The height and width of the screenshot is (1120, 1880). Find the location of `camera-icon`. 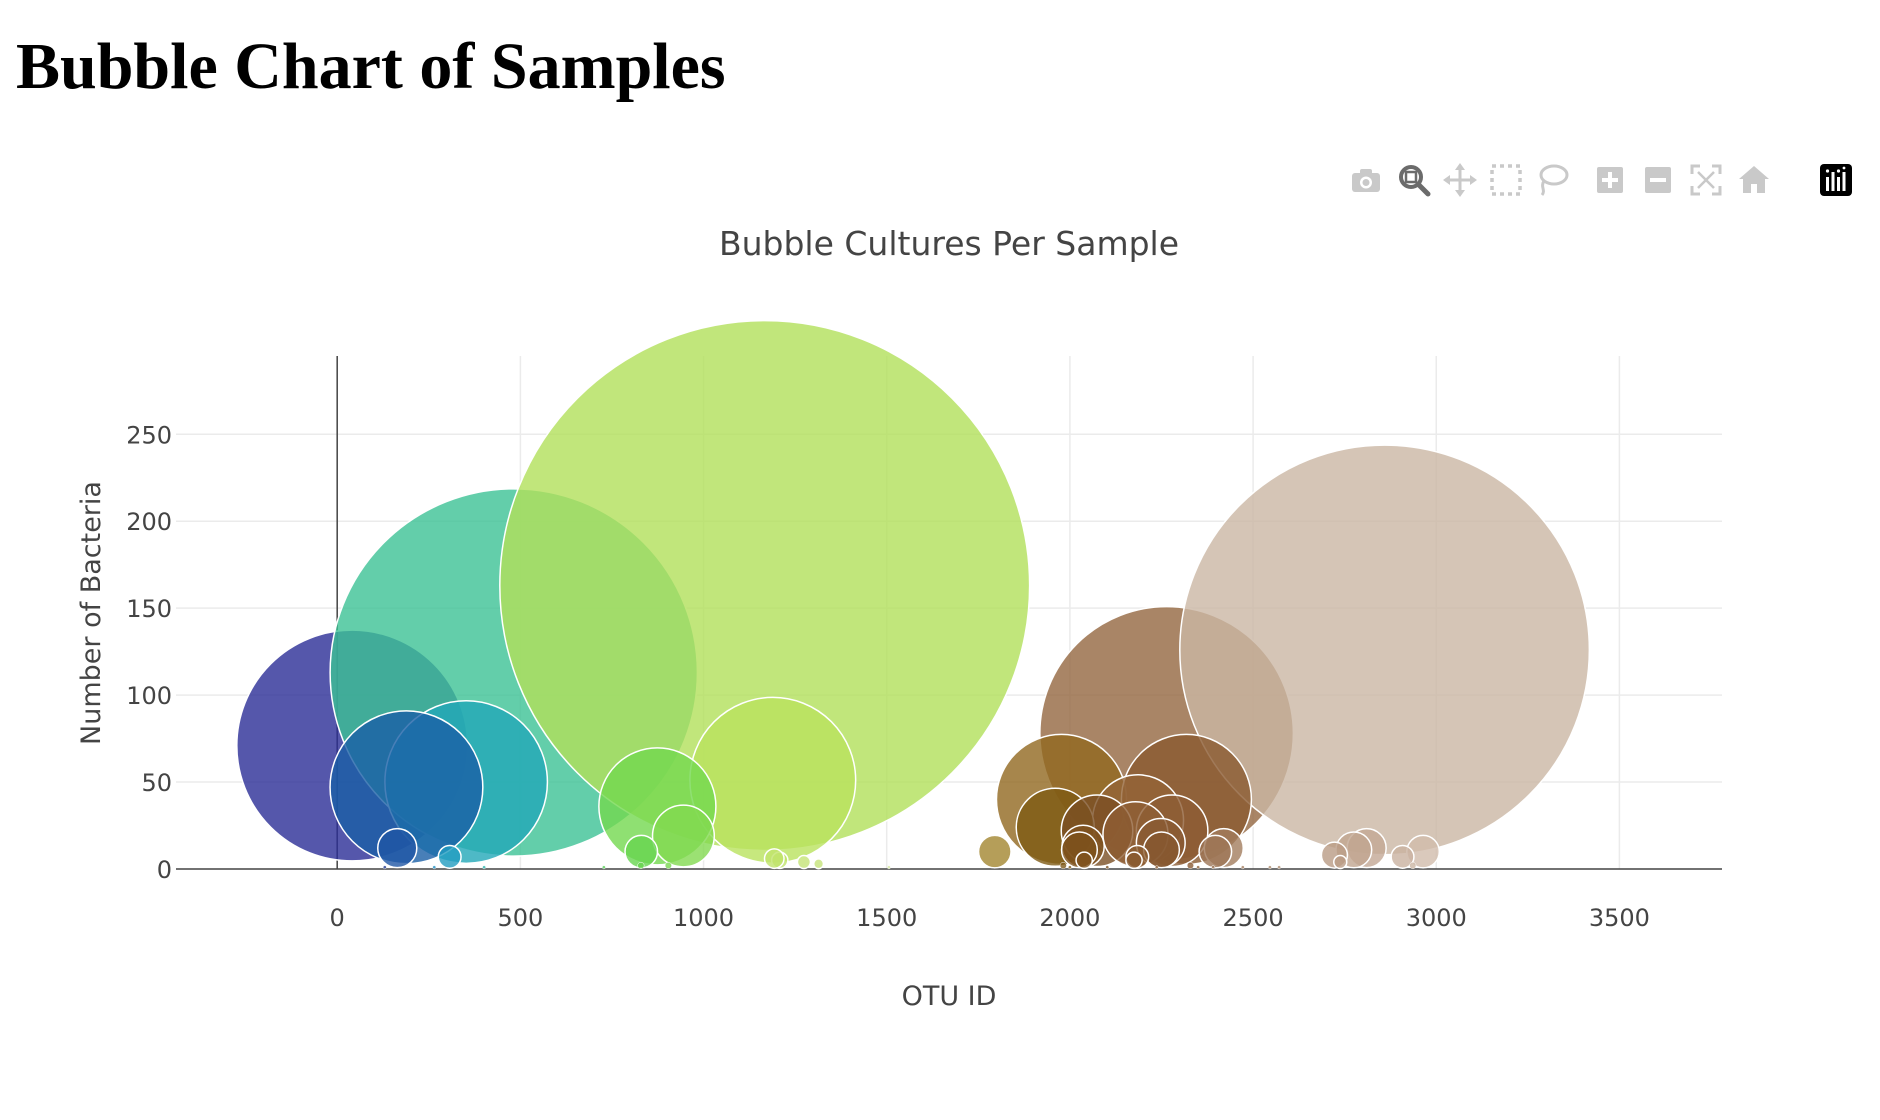

camera-icon is located at coordinates (1366, 180).